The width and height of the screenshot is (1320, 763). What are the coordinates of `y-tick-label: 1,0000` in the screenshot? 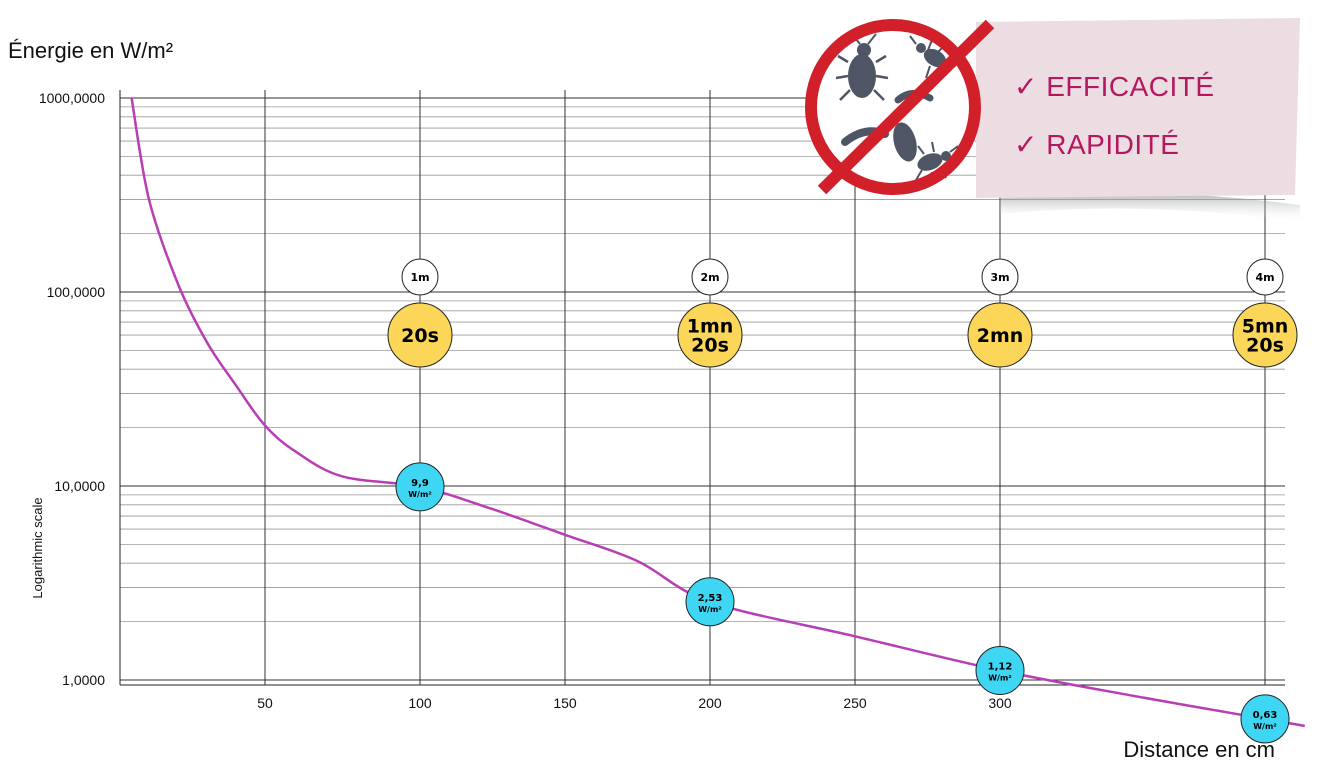 It's located at (83, 680).